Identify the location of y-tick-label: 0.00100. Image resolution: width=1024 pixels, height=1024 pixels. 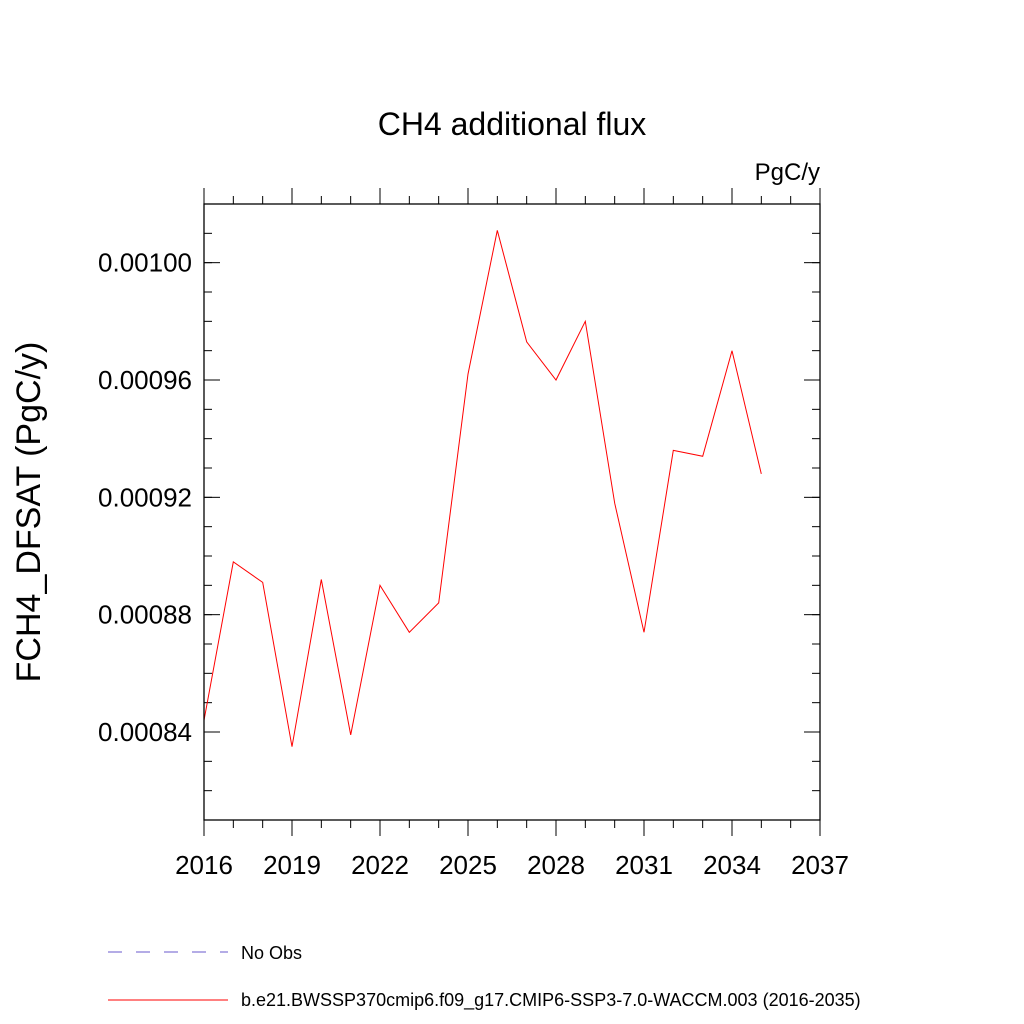
(145, 263).